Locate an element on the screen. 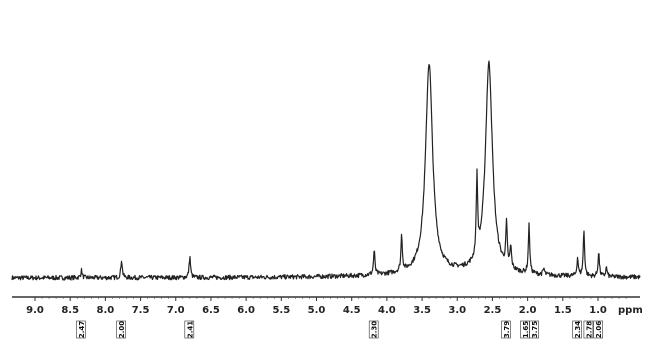 Image resolution: width=648 pixels, height=344 pixels. integral-value: 2.41 is located at coordinates (190, 329).